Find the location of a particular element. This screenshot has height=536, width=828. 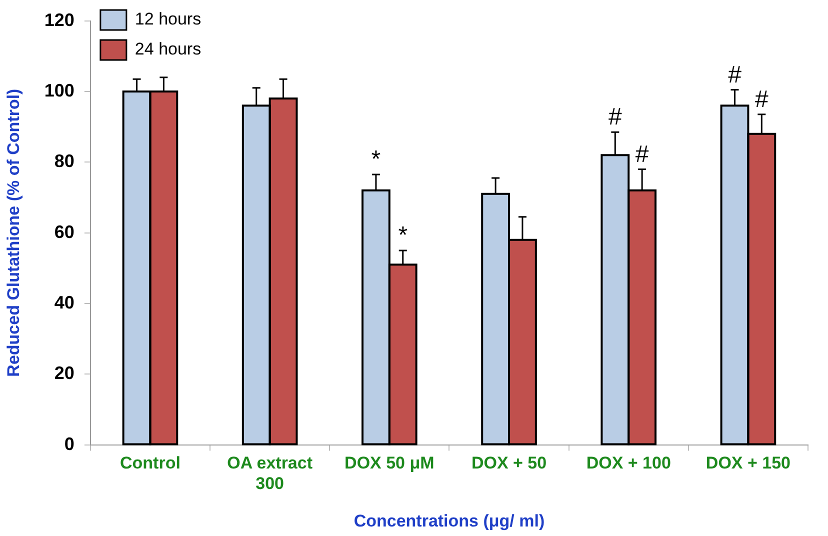

y-tick-label: 80 is located at coordinates (64, 161).